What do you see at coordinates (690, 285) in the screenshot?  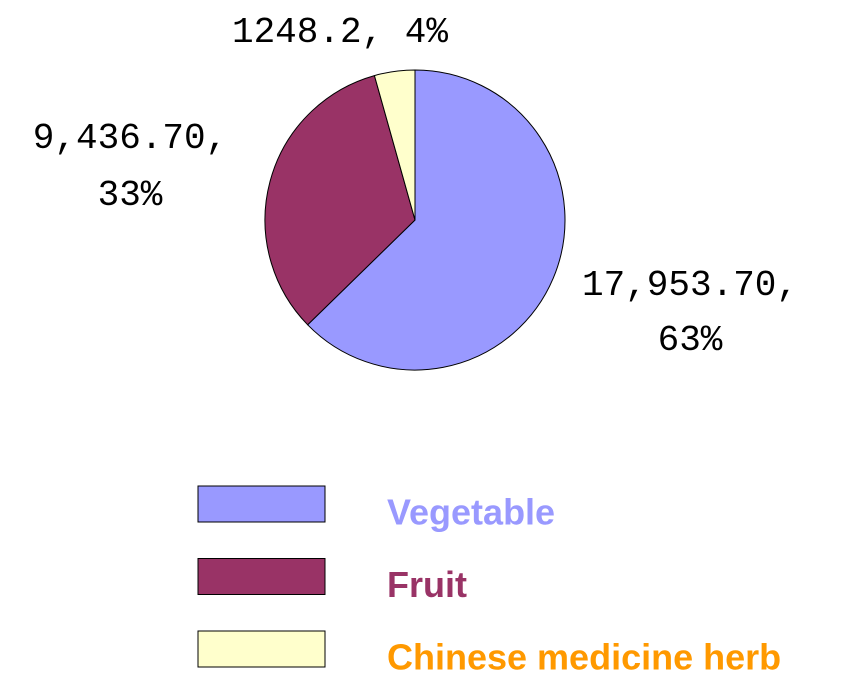 I see `value-label-line: 17,953.70,` at bounding box center [690, 285].